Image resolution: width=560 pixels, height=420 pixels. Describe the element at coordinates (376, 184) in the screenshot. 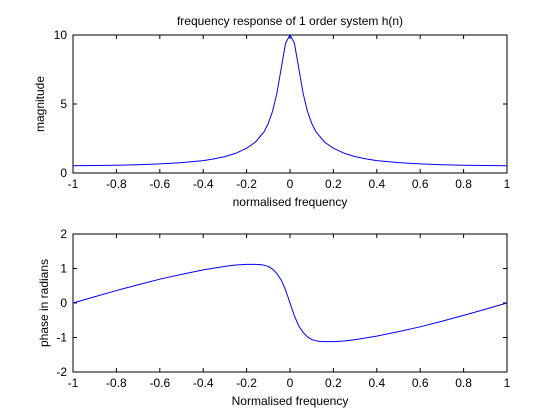

I see `magnitude-x-tick-label: 0.4` at that location.